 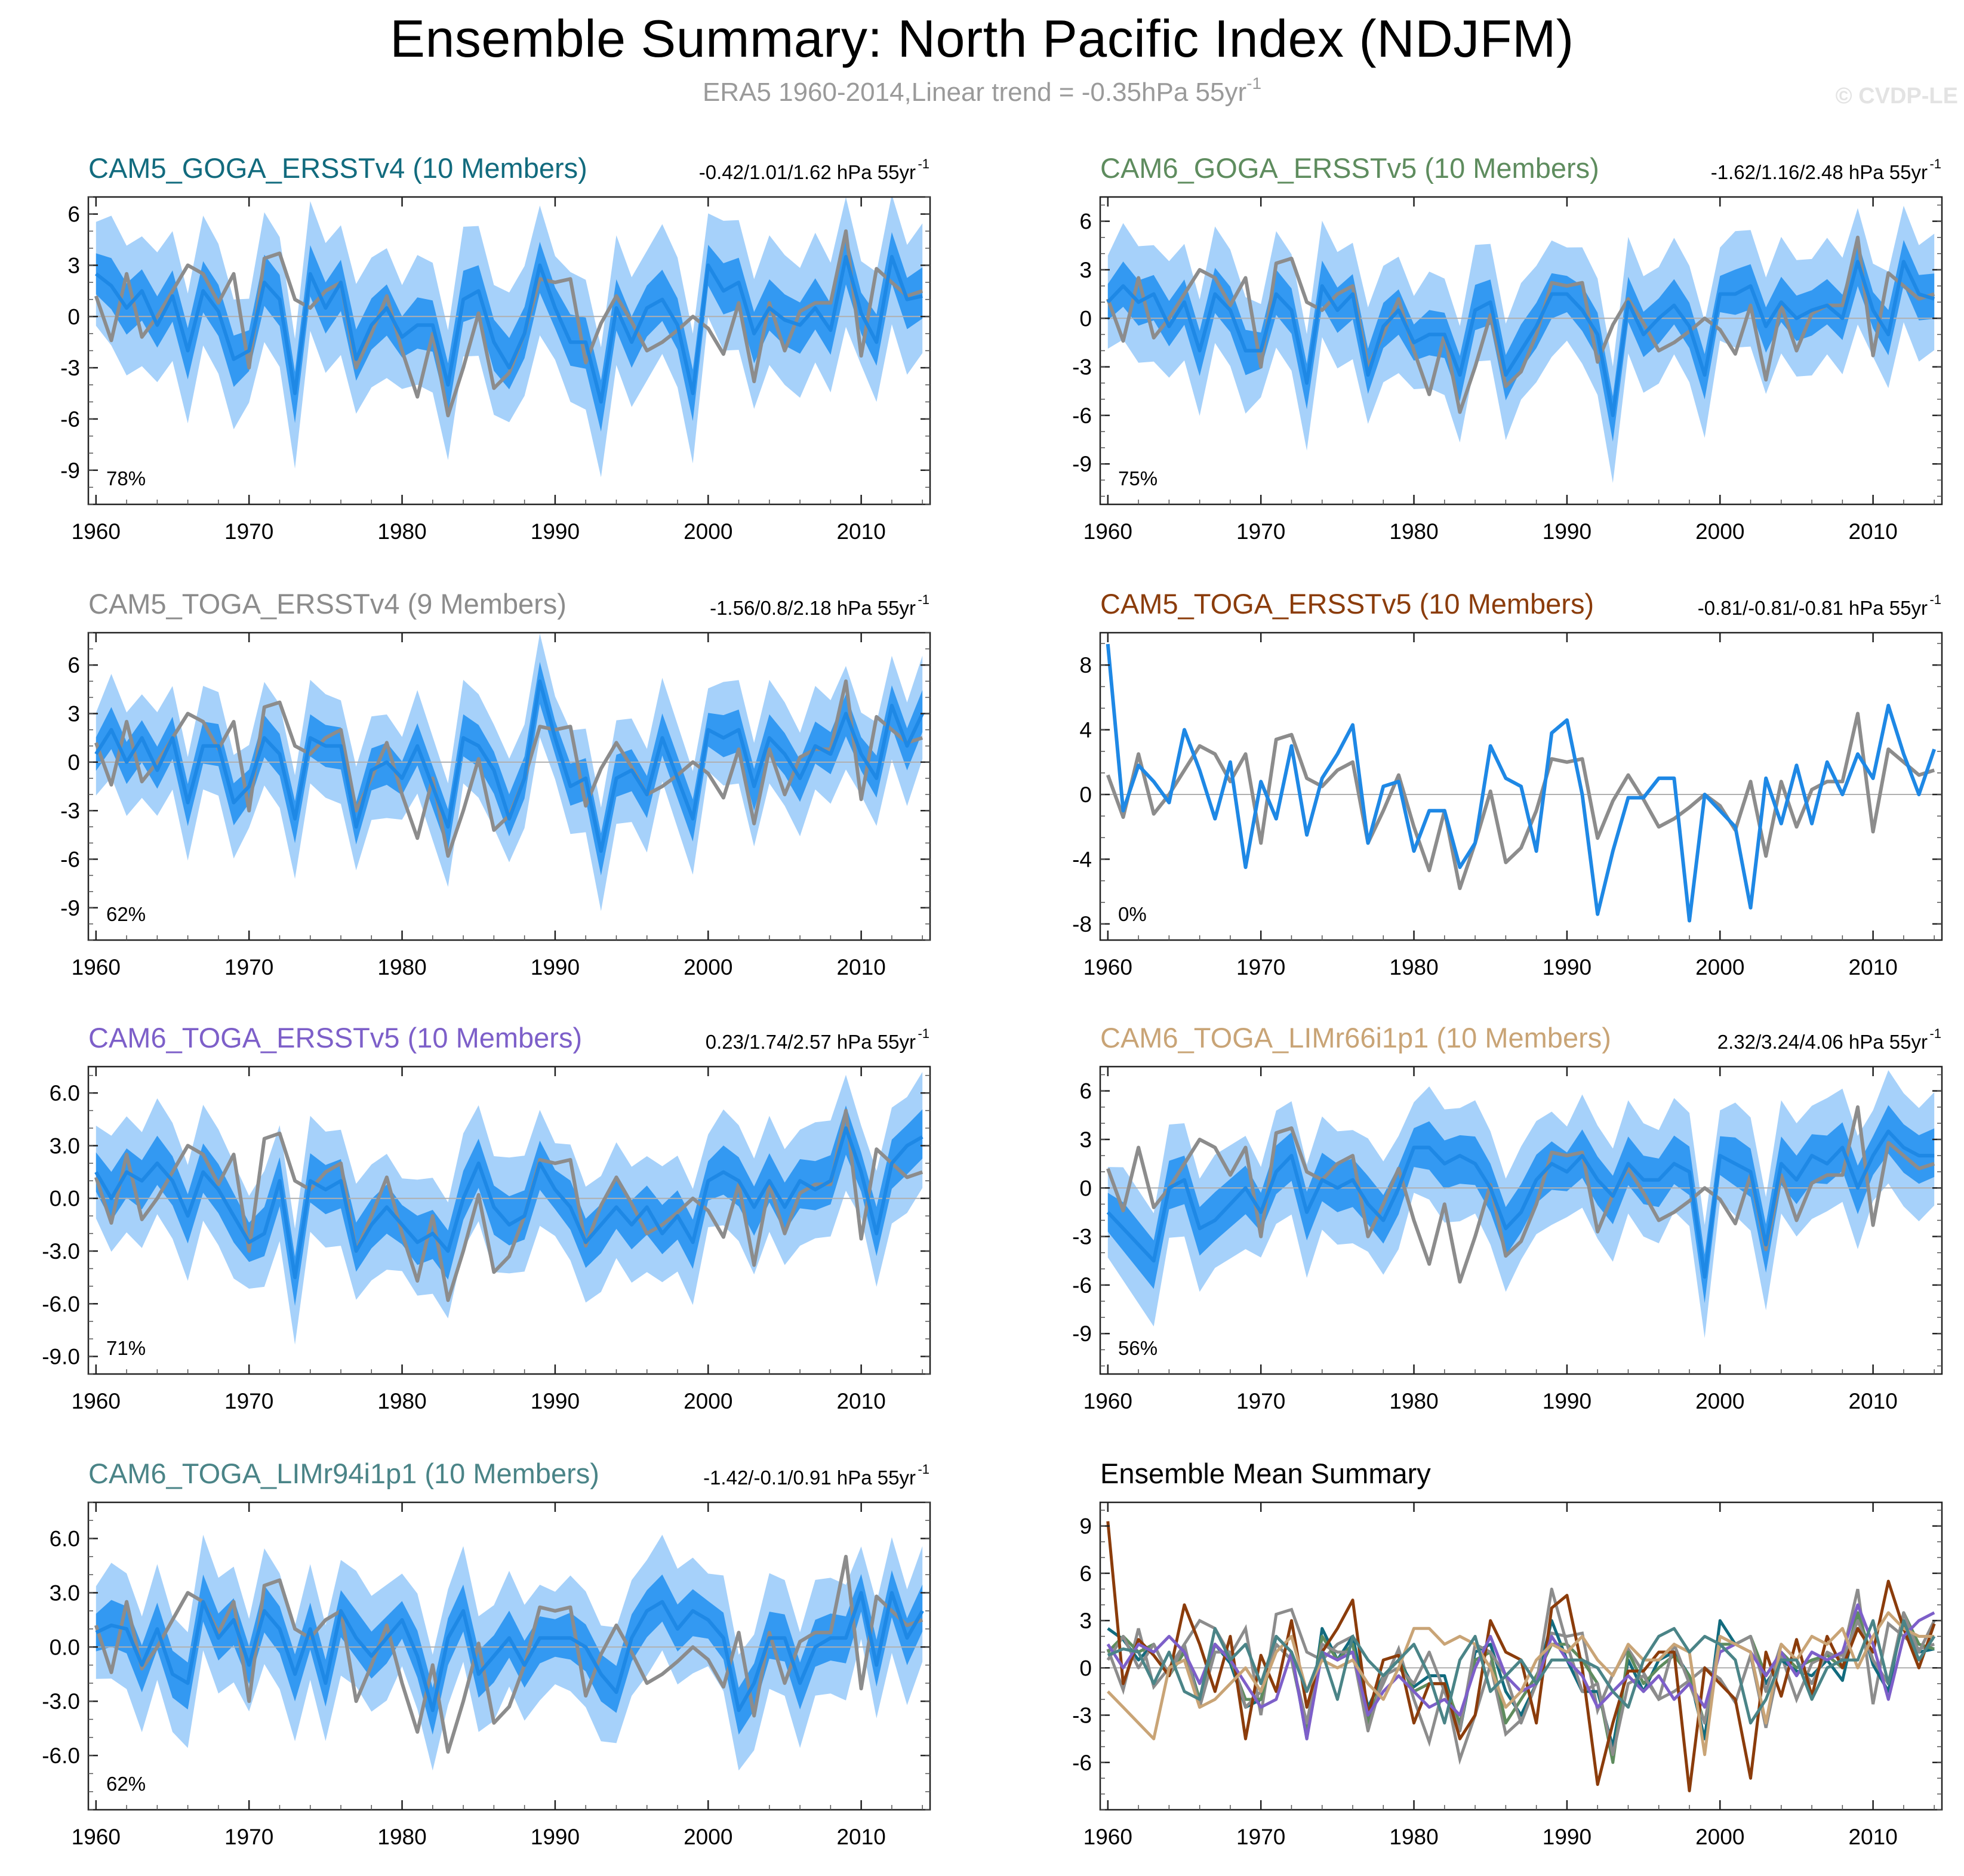 What do you see at coordinates (807, 172) in the screenshot?
I see `panel-trend: -0.42/1.01/1.62 hPa 55yr` at bounding box center [807, 172].